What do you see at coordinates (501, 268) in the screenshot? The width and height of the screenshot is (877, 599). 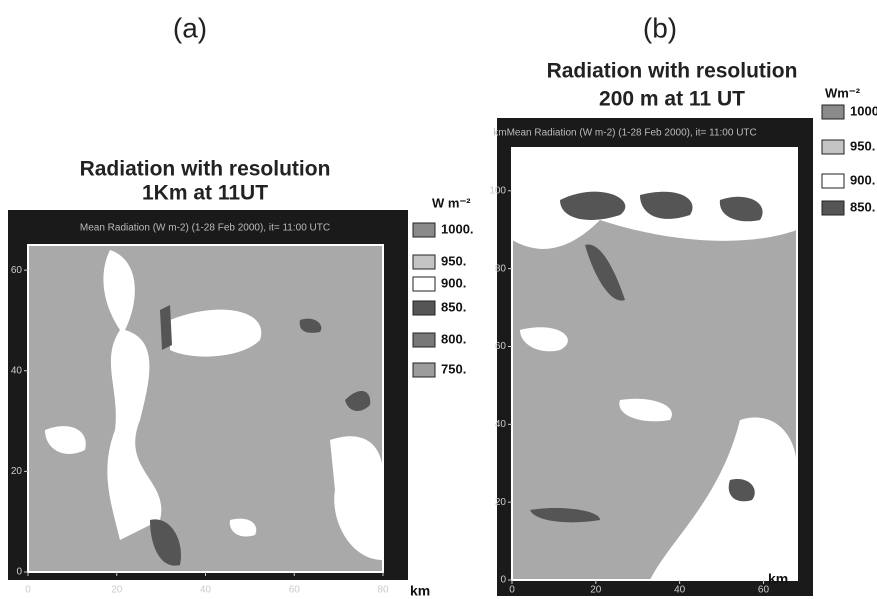 I see `y-tick-label: 80` at bounding box center [501, 268].